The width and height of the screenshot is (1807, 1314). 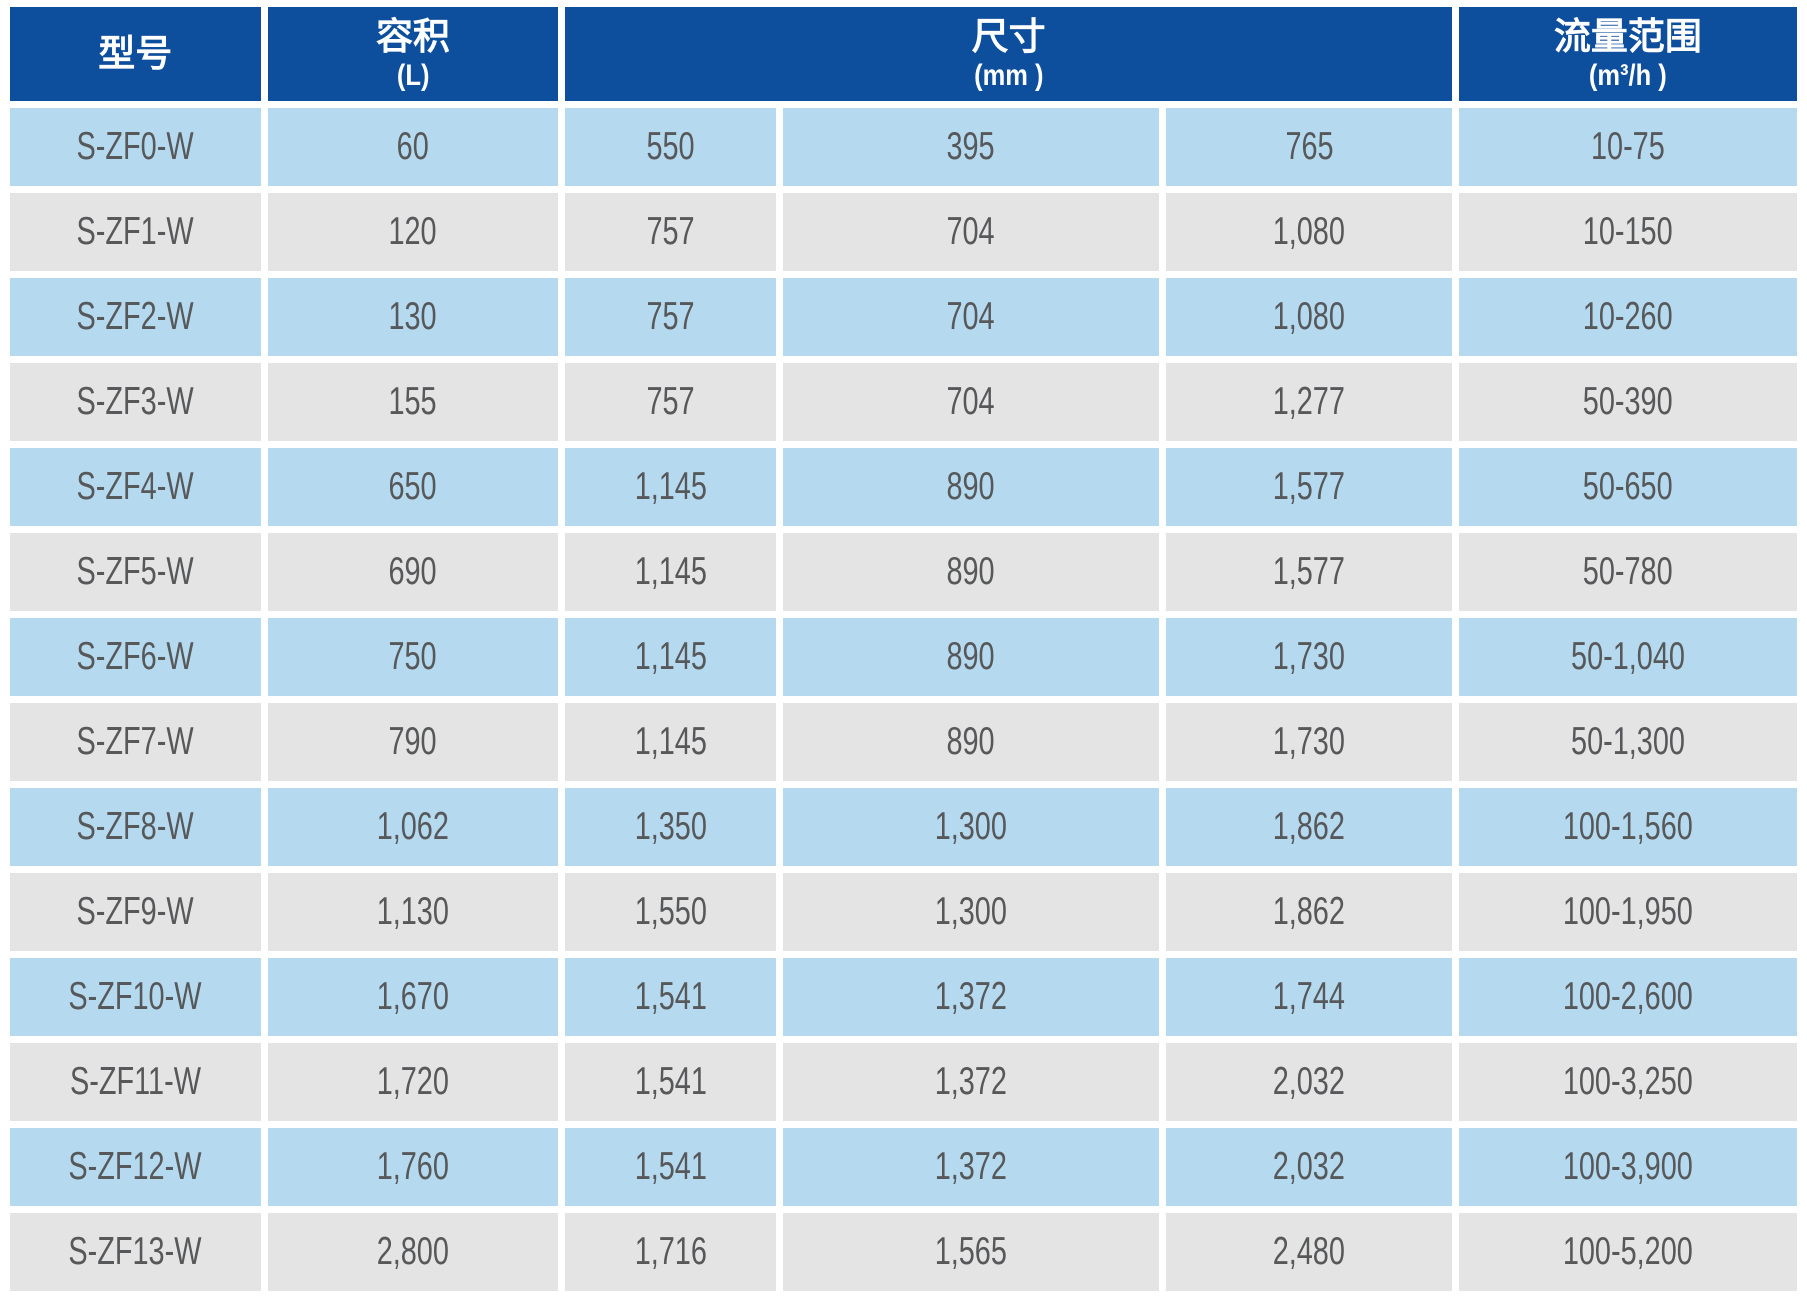 I want to click on table-row: S-ZF2-W 130 757 704 1,080 10-260, so click(x=903, y=317).